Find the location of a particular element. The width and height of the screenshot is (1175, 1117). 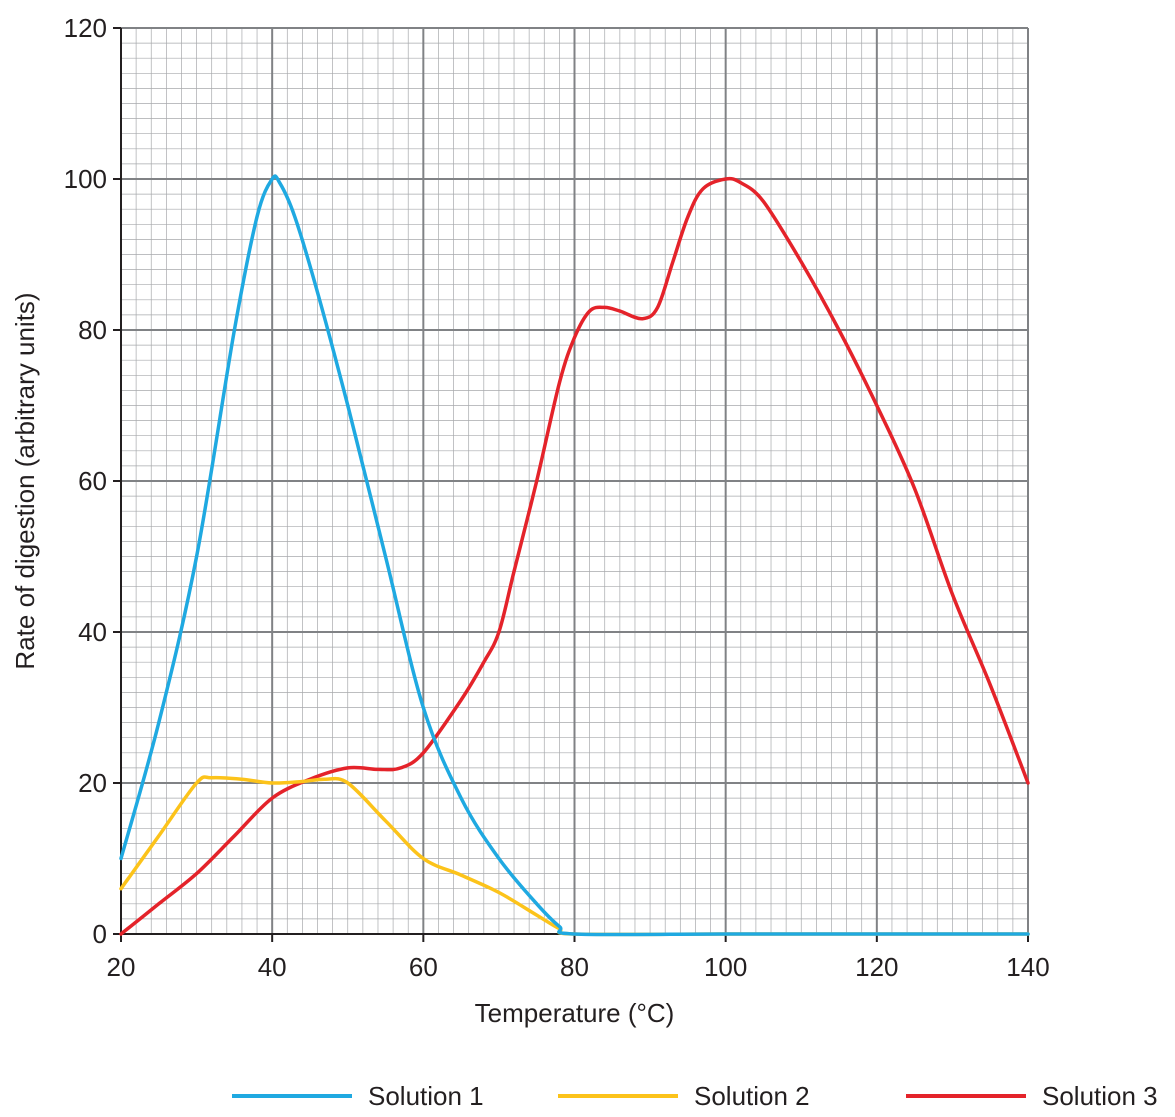

x-tick-labels: 20 40 60 80 100 120 140 is located at coordinates (578, 958).